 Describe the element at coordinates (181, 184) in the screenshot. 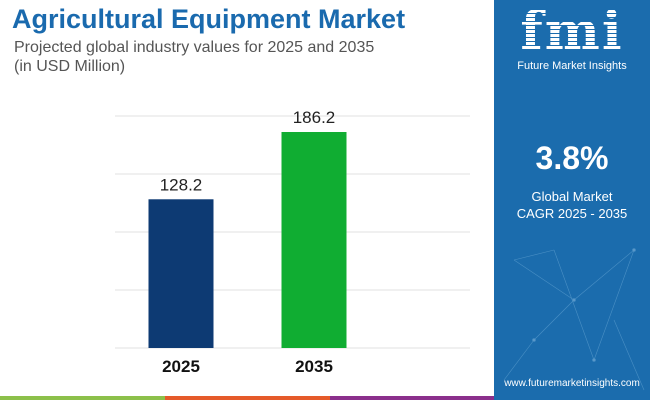

I see `data-label: 128.2` at that location.